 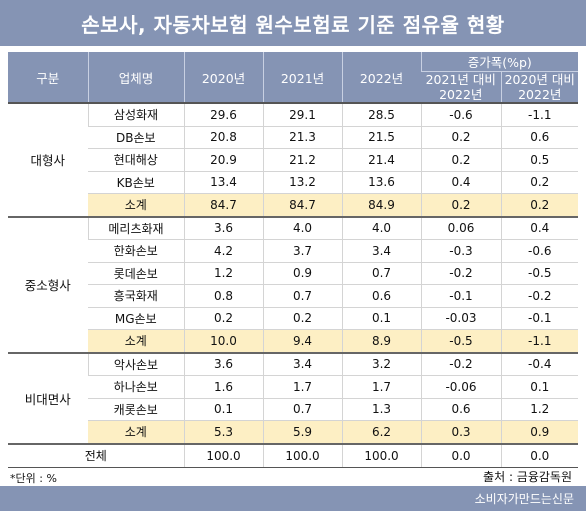 I want to click on subtotal-row: 소계 5.3 5.9 6.2 0.3 0.9, so click(x=293, y=432).